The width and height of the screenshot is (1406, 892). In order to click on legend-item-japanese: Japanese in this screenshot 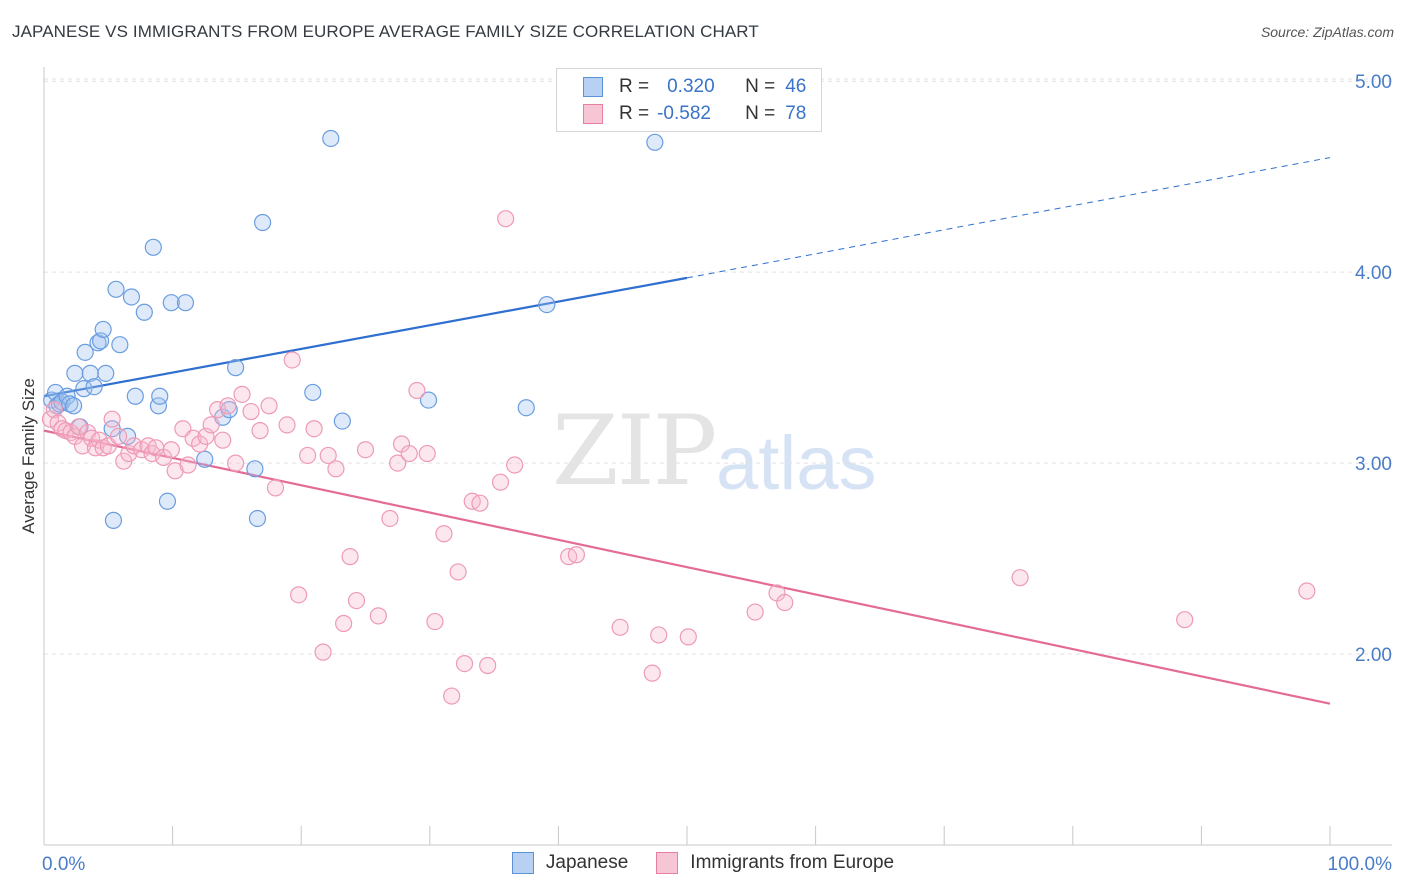, I will do `click(570, 863)`.